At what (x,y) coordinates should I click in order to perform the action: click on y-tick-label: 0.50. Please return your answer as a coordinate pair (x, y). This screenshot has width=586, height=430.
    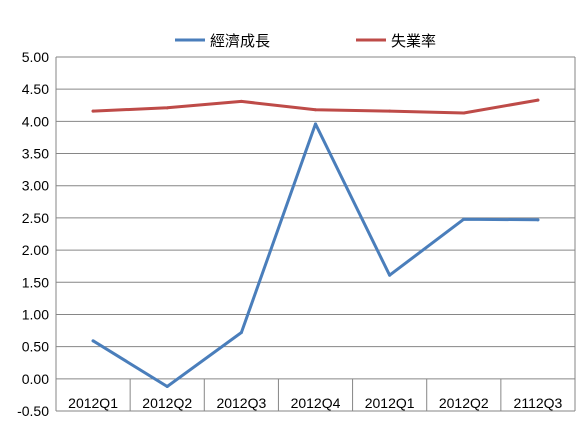
    Looking at the image, I should click on (35, 347).